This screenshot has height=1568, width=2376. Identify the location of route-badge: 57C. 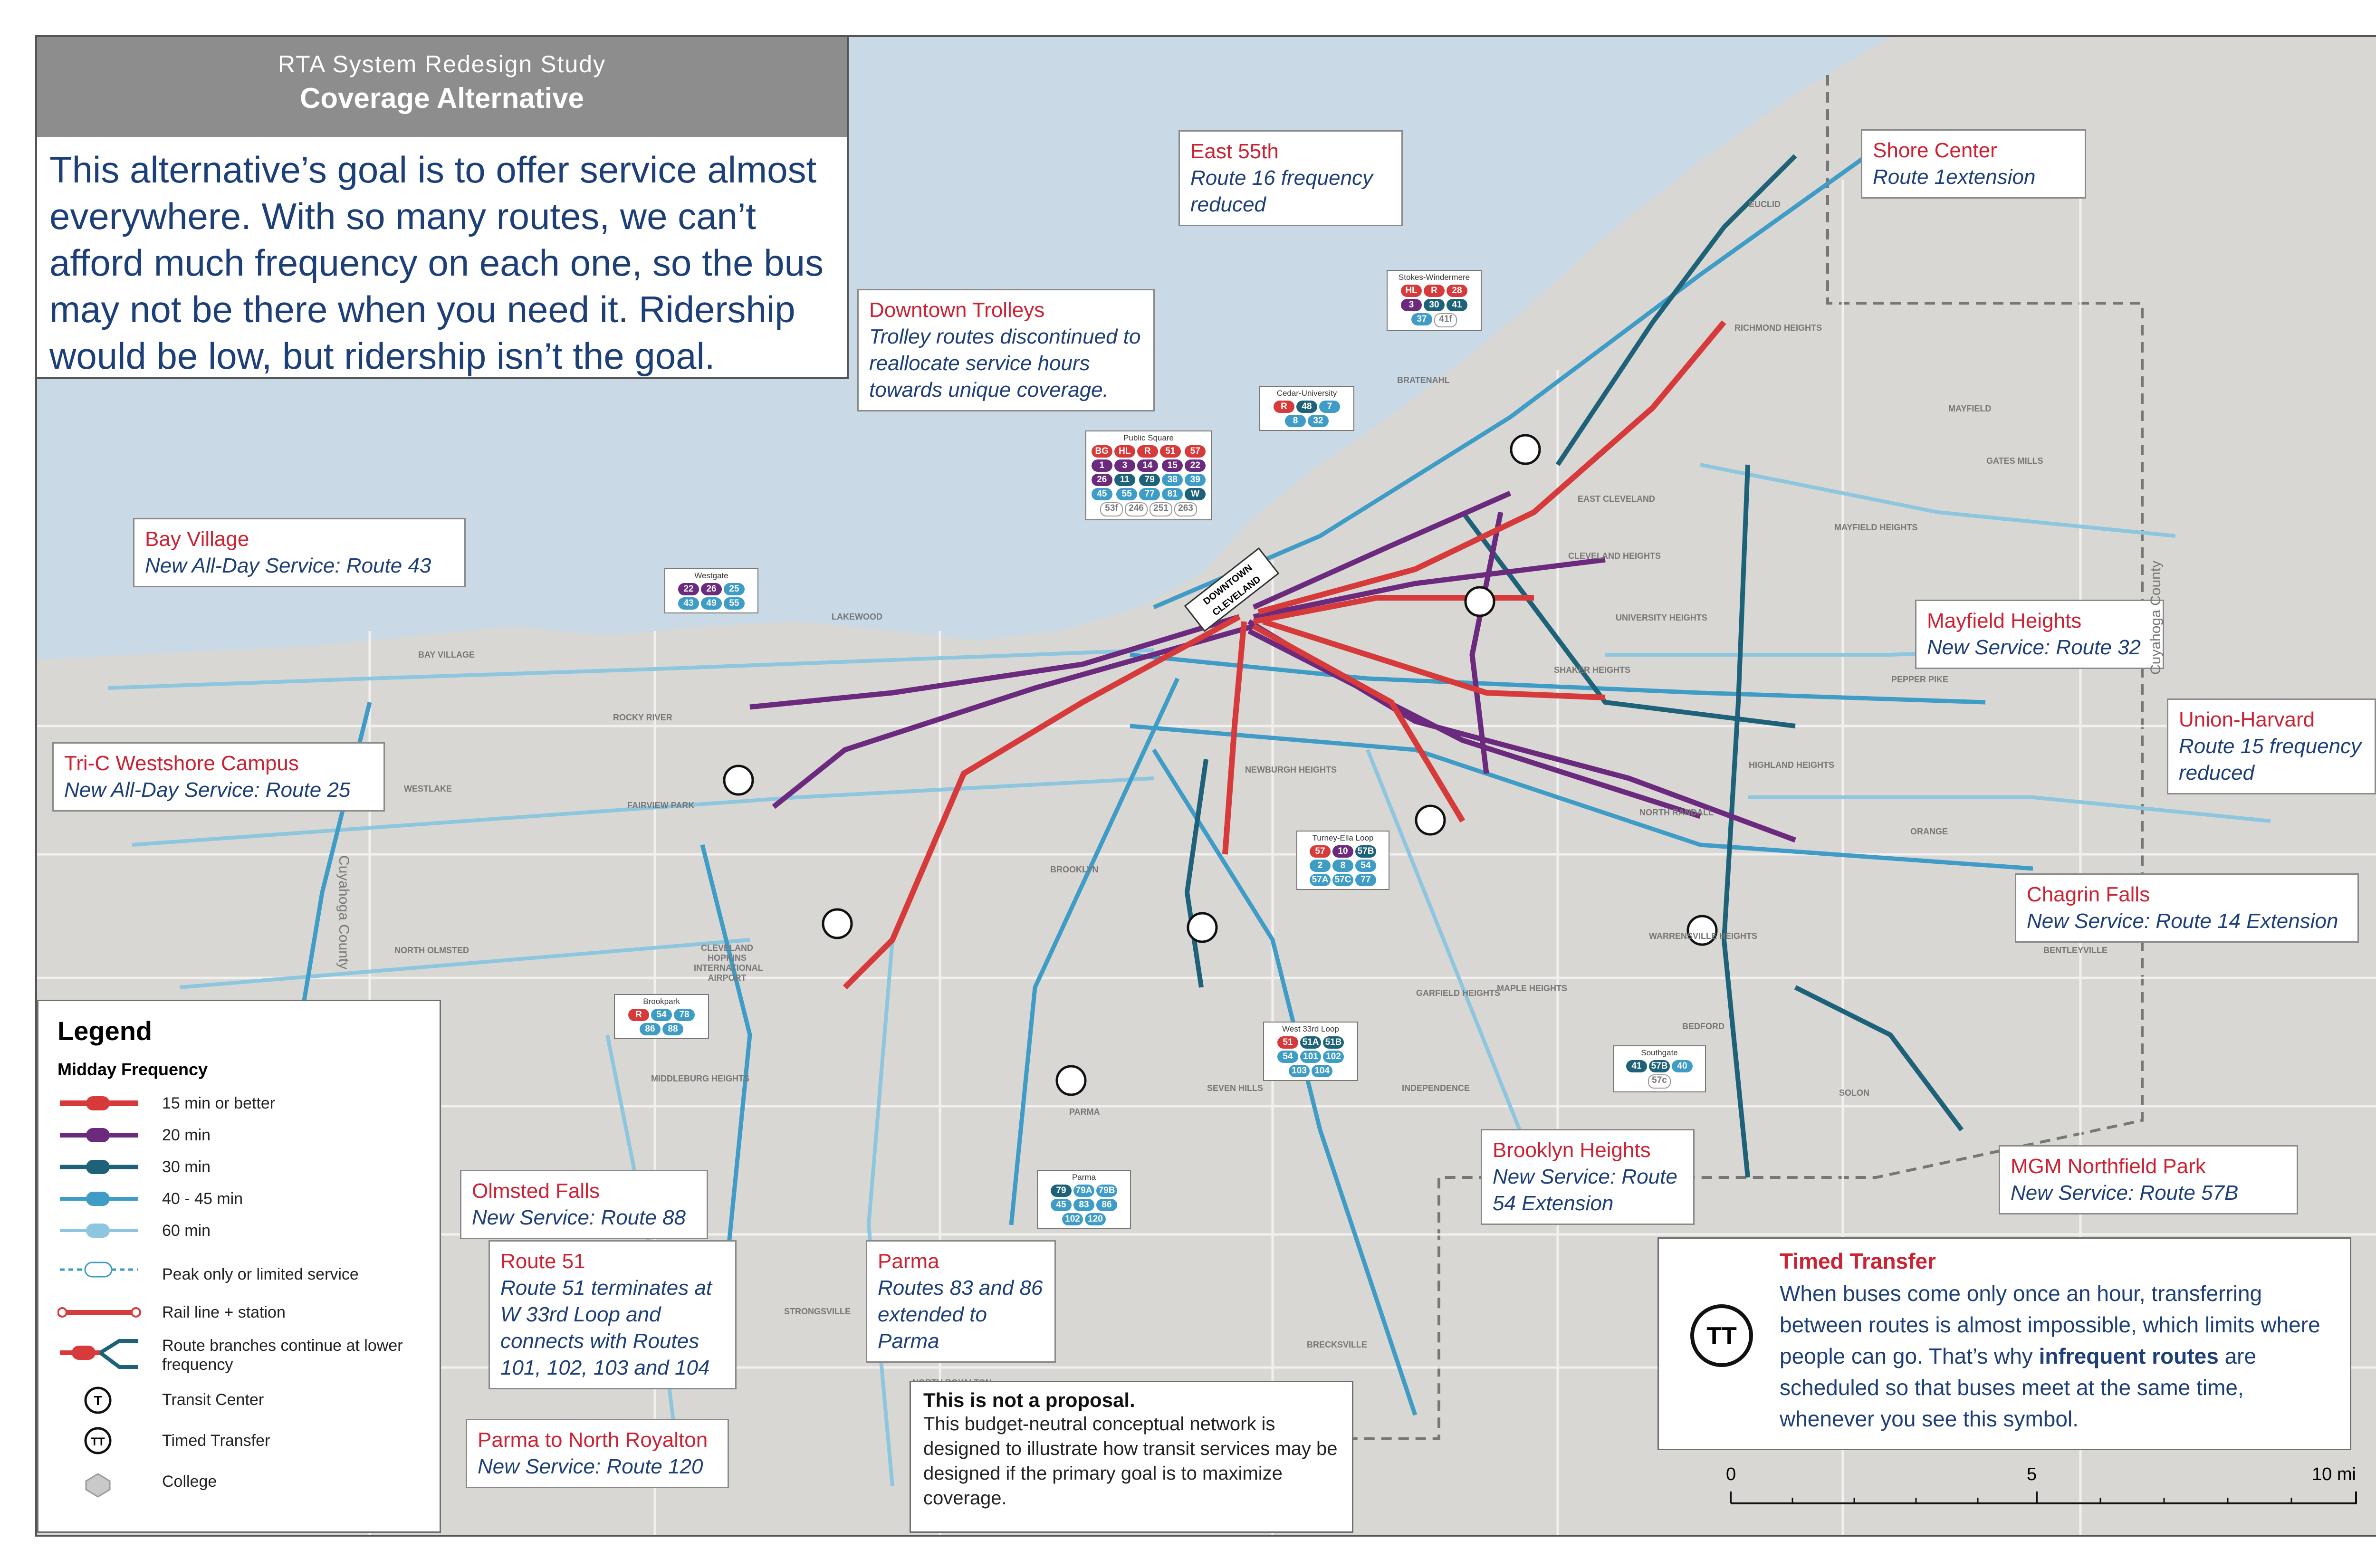
(1342, 880).